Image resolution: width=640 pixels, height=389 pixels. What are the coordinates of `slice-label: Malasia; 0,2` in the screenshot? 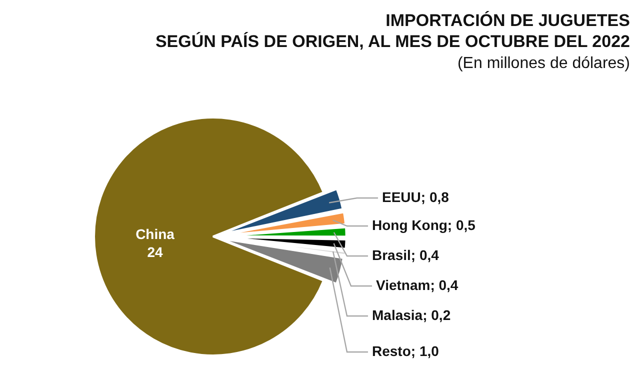 It's located at (411, 314).